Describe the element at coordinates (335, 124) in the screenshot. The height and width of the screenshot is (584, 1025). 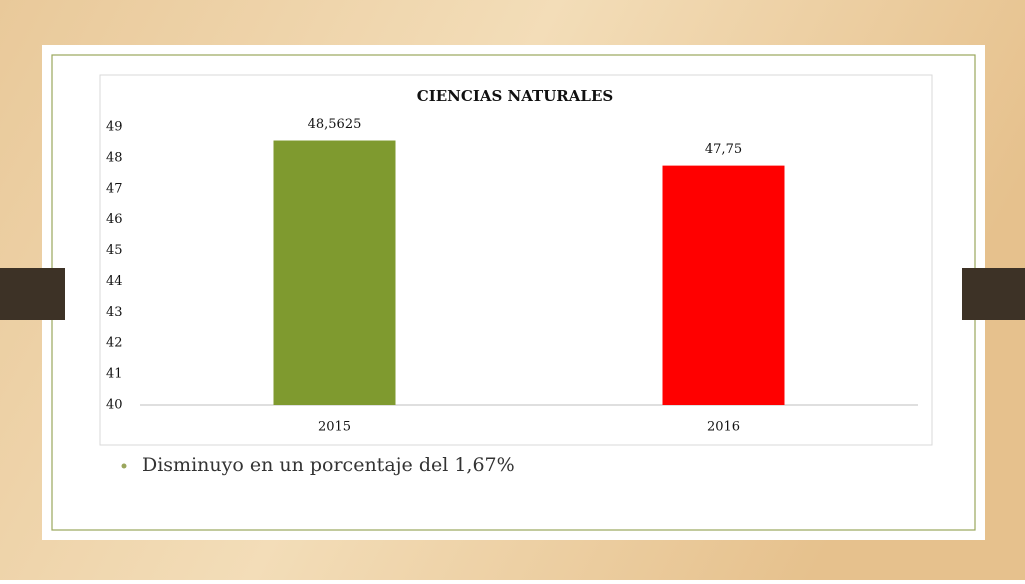
I see `data-label: 48,5625` at that location.